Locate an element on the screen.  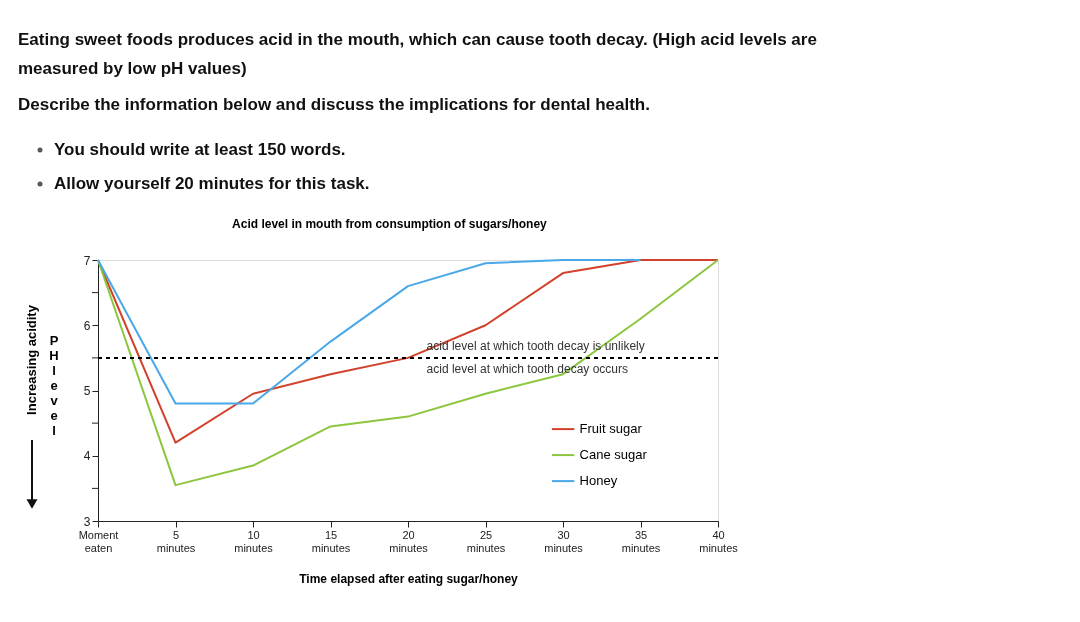
text: Increasing acidity is located at coordinates (31, 359).